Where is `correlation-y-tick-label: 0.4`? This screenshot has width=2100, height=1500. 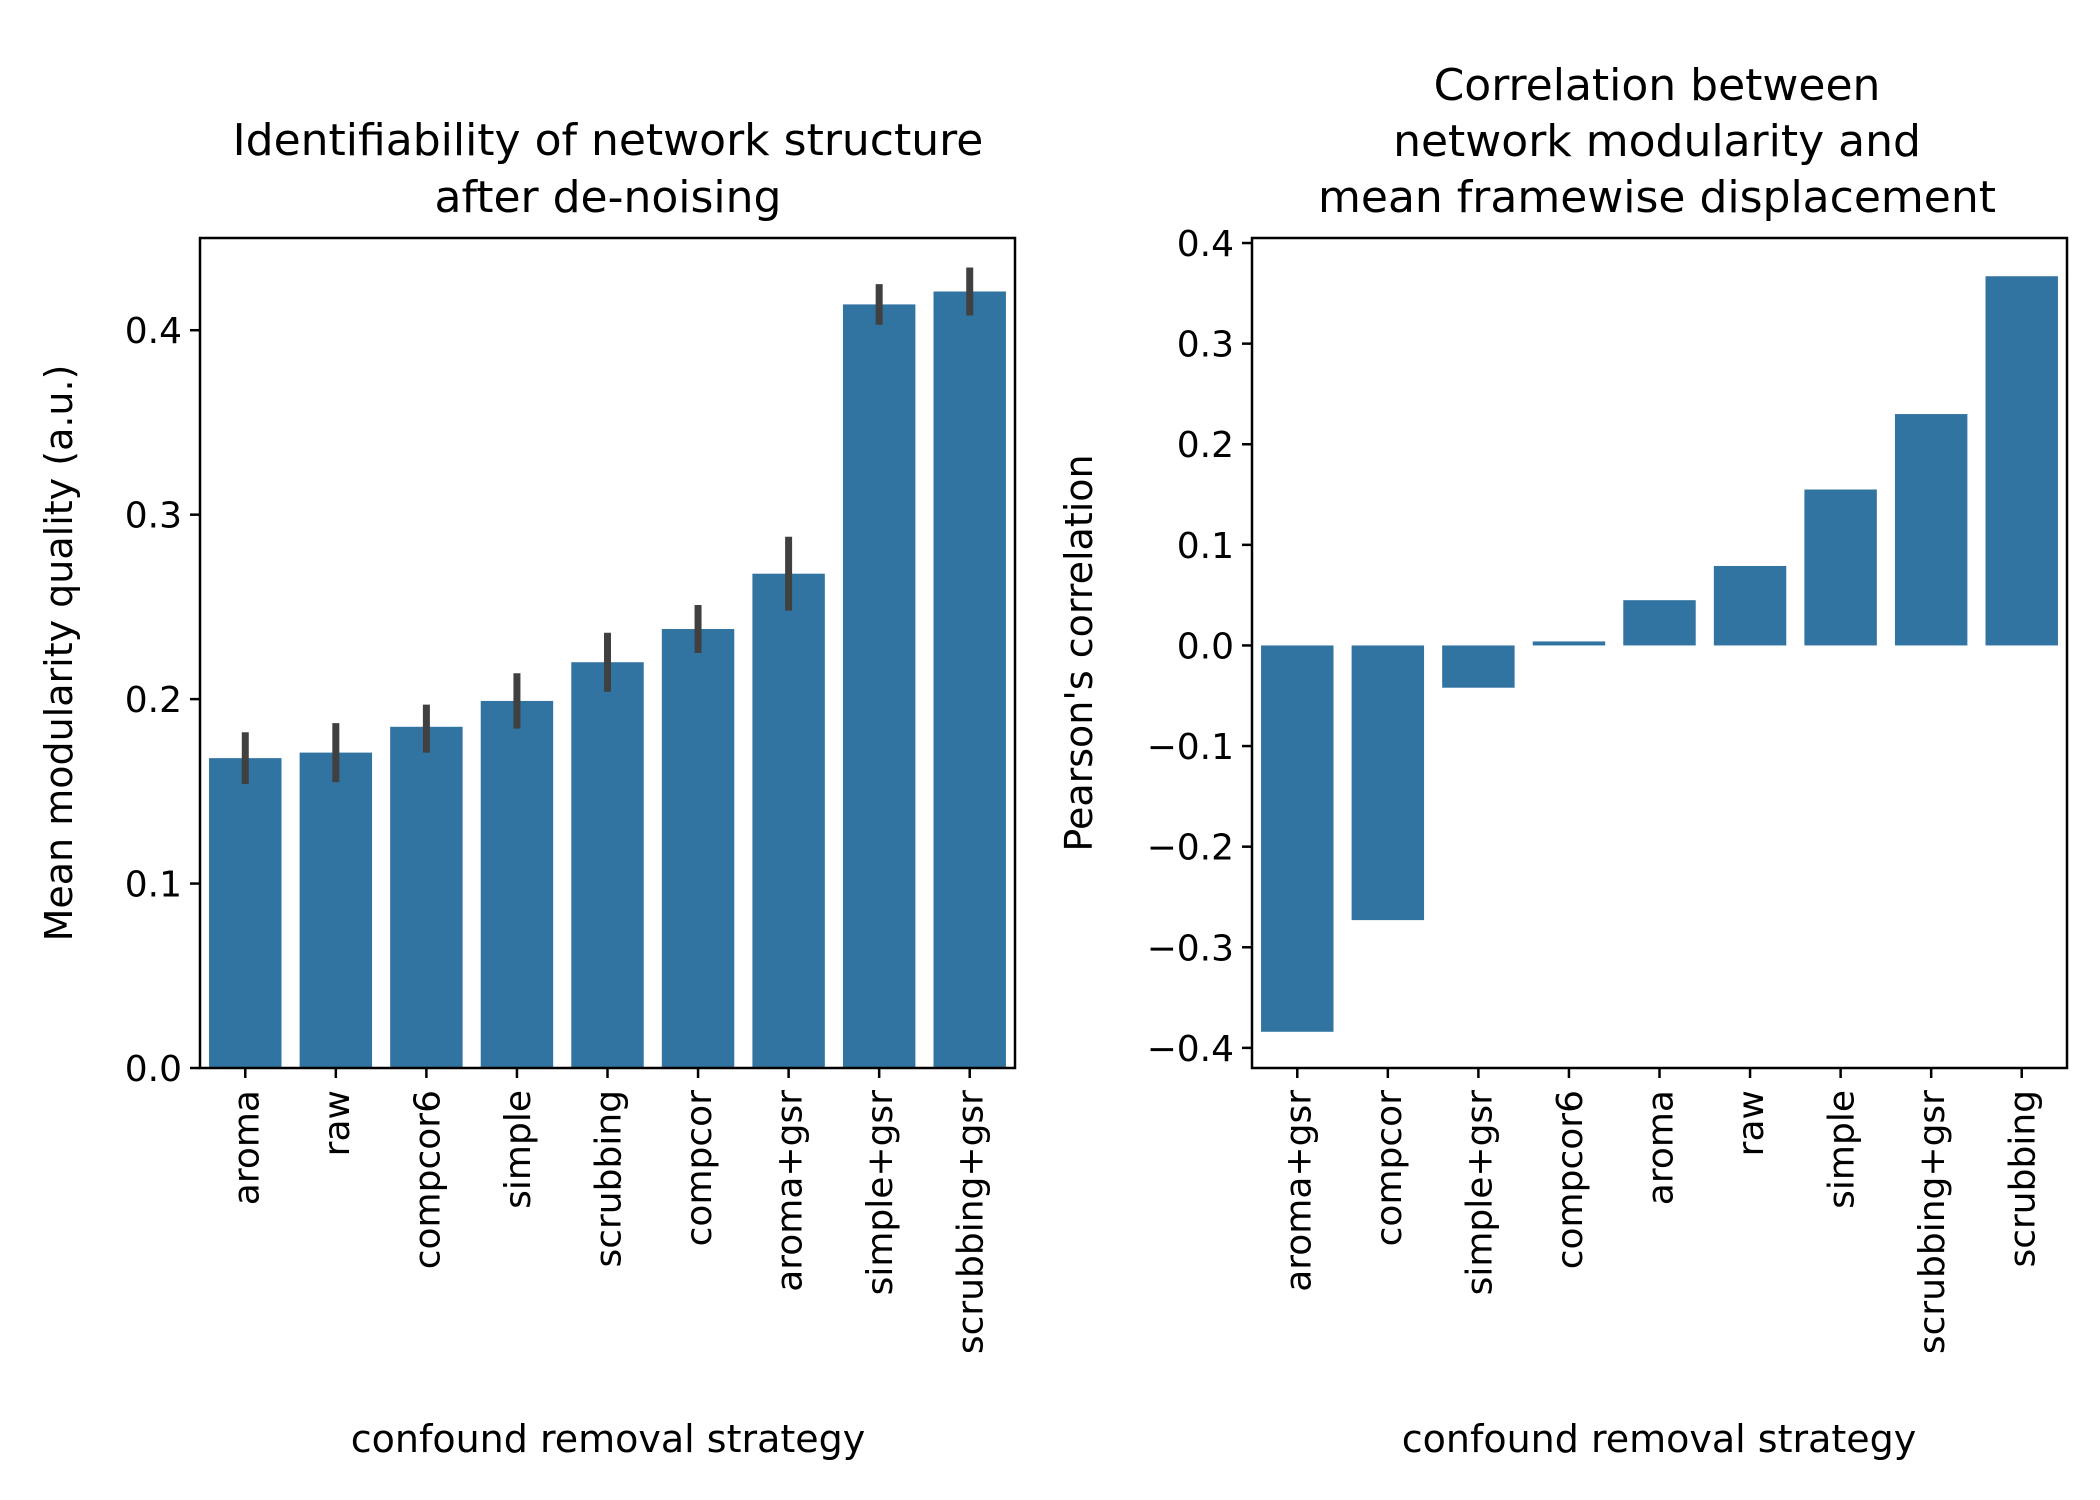 correlation-y-tick-label: 0.4 is located at coordinates (1205, 244).